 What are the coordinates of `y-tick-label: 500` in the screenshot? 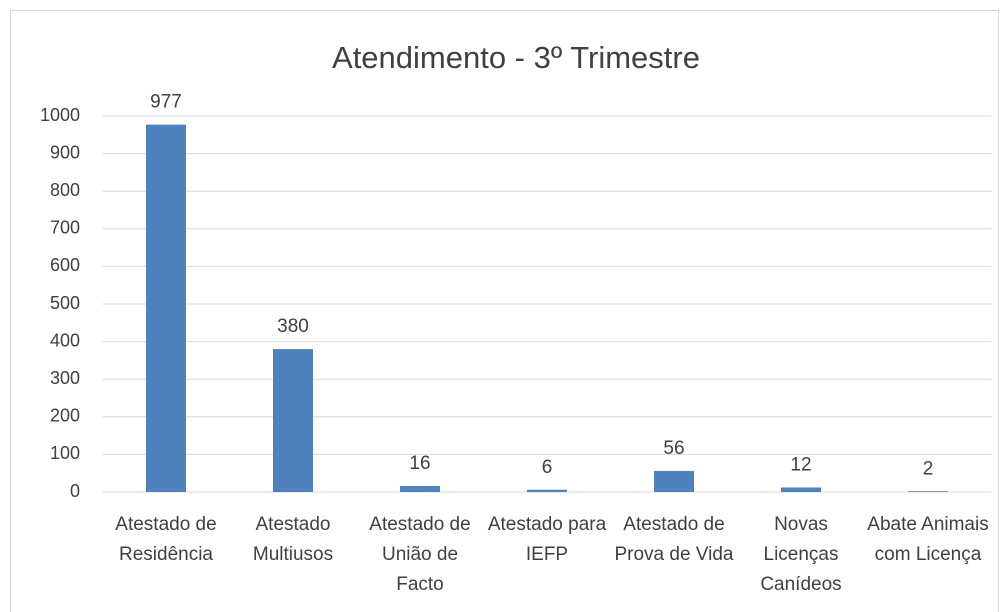 It's located at (65, 303).